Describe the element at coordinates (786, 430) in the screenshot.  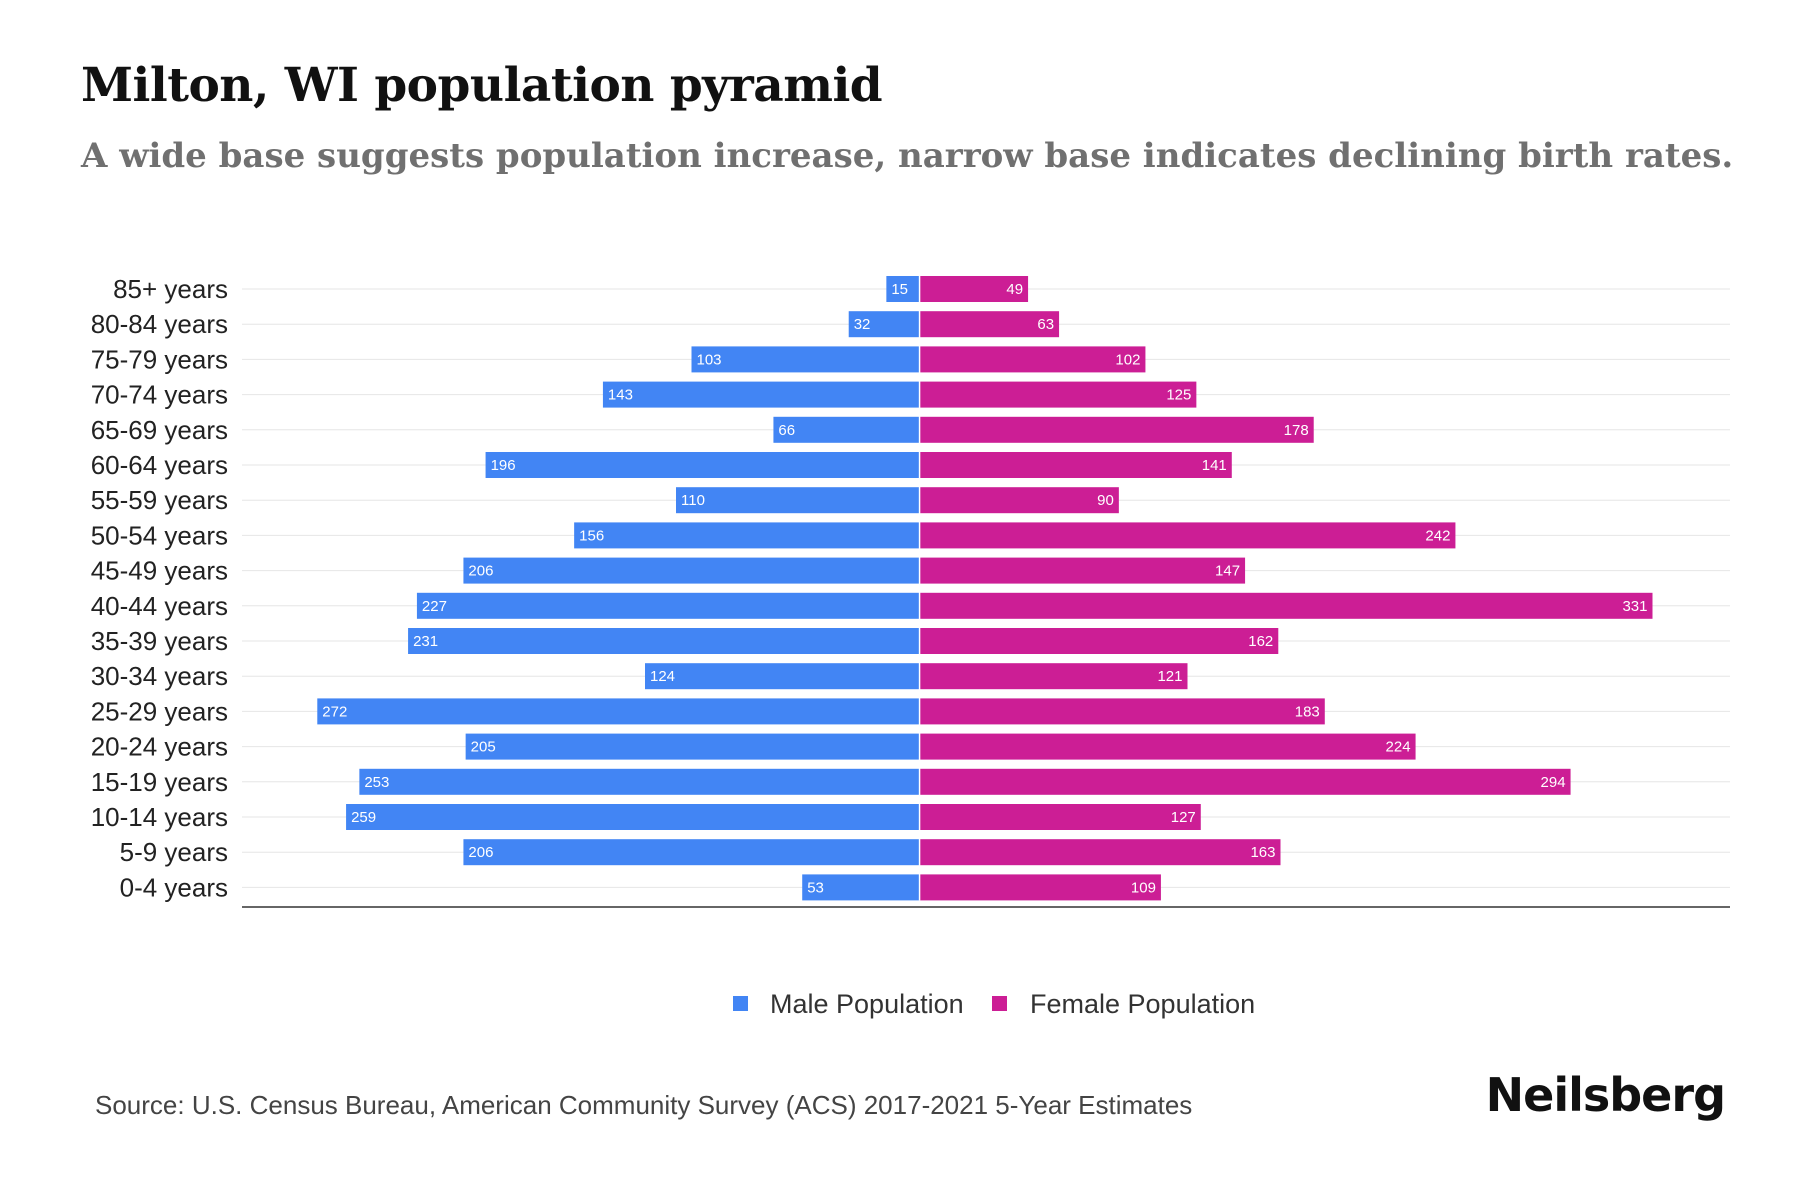
I see `male-value-label: 66` at that location.